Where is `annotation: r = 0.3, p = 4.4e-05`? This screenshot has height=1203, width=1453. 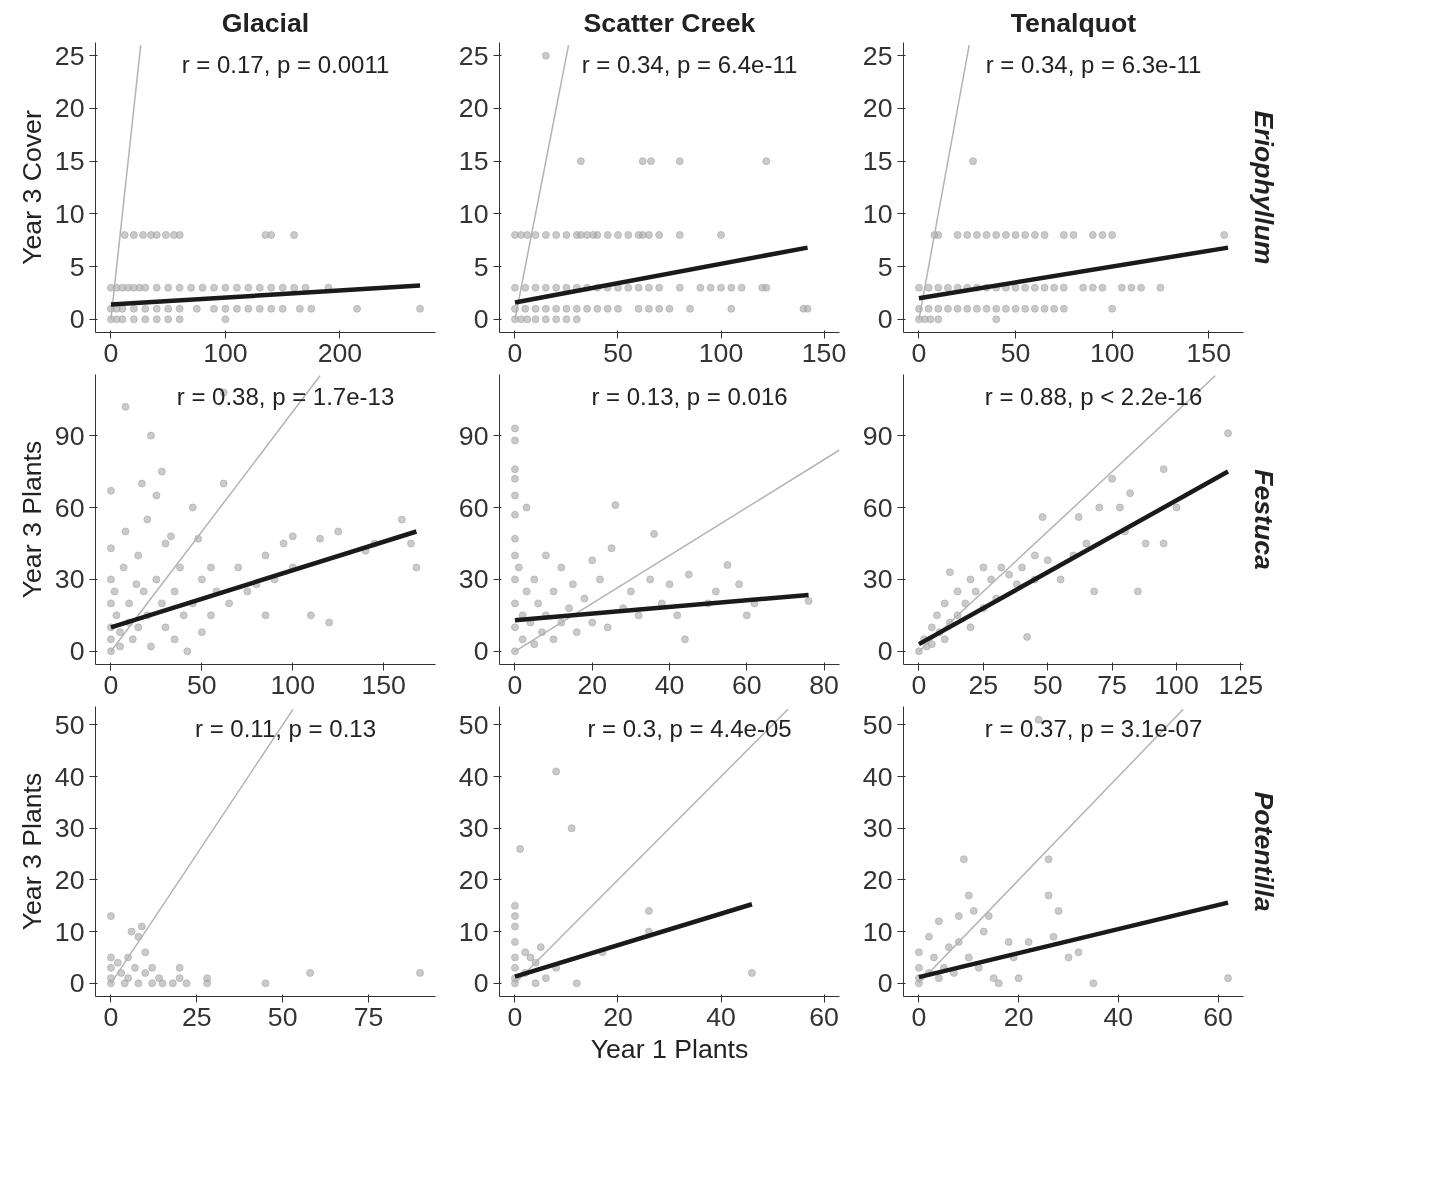 annotation: r = 0.3, p = 4.4e-05 is located at coordinates (689, 728).